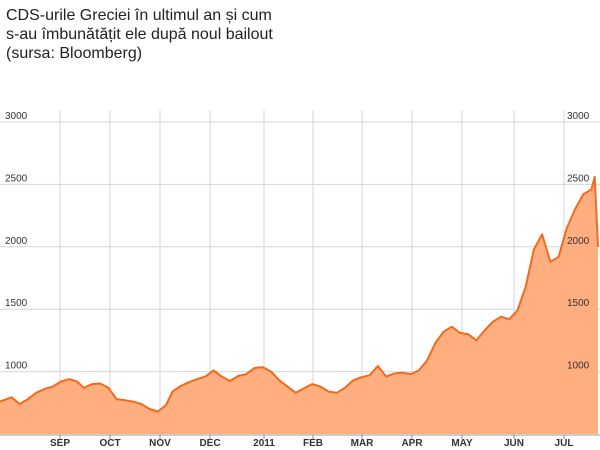  What do you see at coordinates (578, 178) in the screenshot?
I see `y-tick-label-right: 2500` at bounding box center [578, 178].